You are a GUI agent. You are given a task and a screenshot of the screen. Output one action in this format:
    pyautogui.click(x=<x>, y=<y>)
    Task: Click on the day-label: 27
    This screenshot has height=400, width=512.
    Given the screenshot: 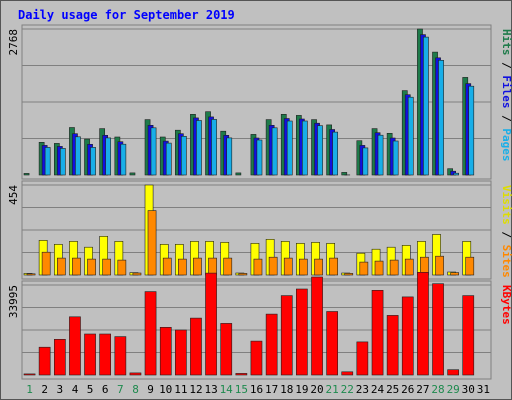 What is the action you would take?
    pyautogui.click(x=422, y=389)
    